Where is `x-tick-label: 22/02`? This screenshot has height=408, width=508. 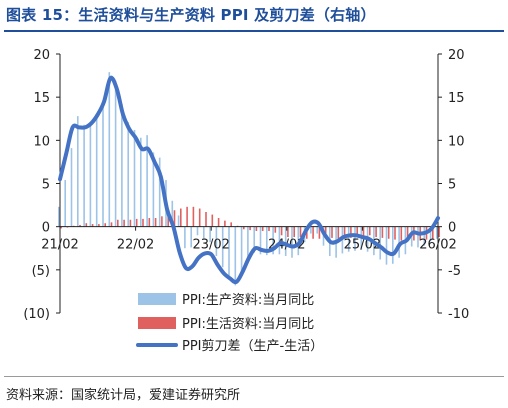 x-tick-label: 22/02 is located at coordinates (135, 245).